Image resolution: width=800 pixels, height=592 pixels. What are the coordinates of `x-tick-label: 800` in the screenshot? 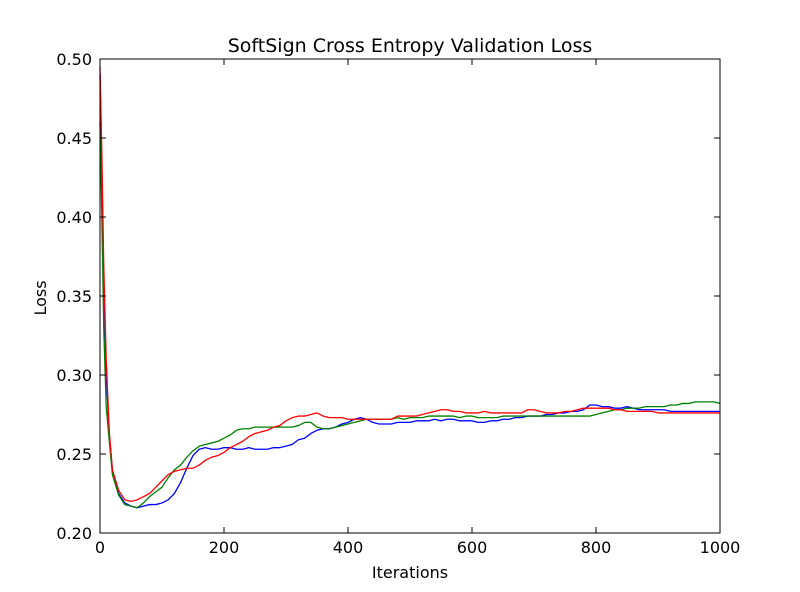 It's located at (596, 547).